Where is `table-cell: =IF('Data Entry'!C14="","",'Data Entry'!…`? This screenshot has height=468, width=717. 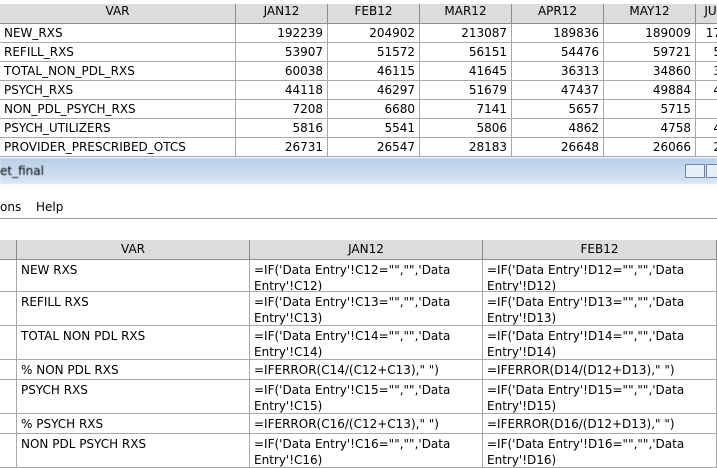 table-cell: =IF('Data Entry'!C14="","",'Data Entry'!… is located at coordinates (366, 343).